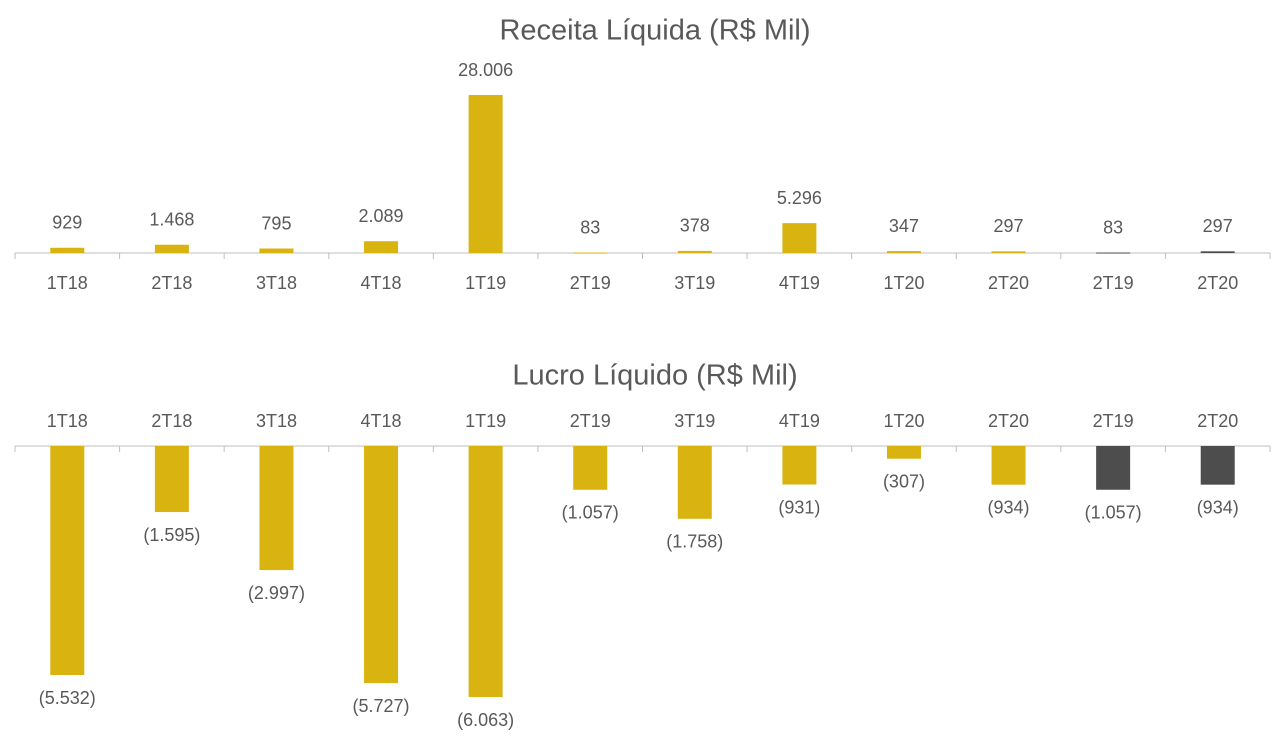 The image size is (1275, 736). What do you see at coordinates (67, 698) in the screenshot?
I see `value-label: (5.532)` at bounding box center [67, 698].